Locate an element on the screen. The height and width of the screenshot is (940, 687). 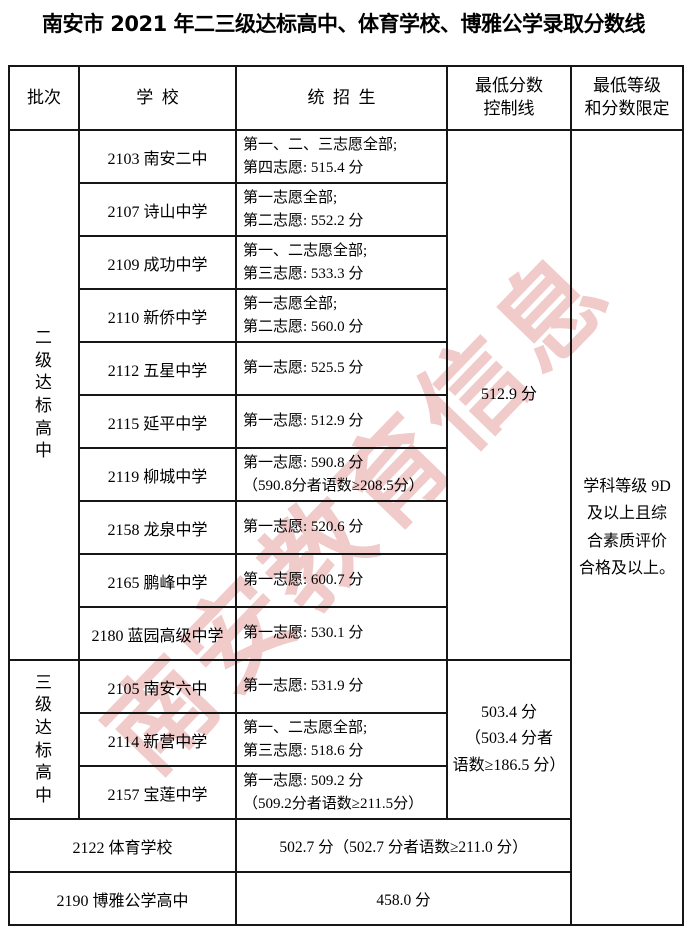
school-name-cell: 2157 宝莲中学 is located at coordinates (157, 792).